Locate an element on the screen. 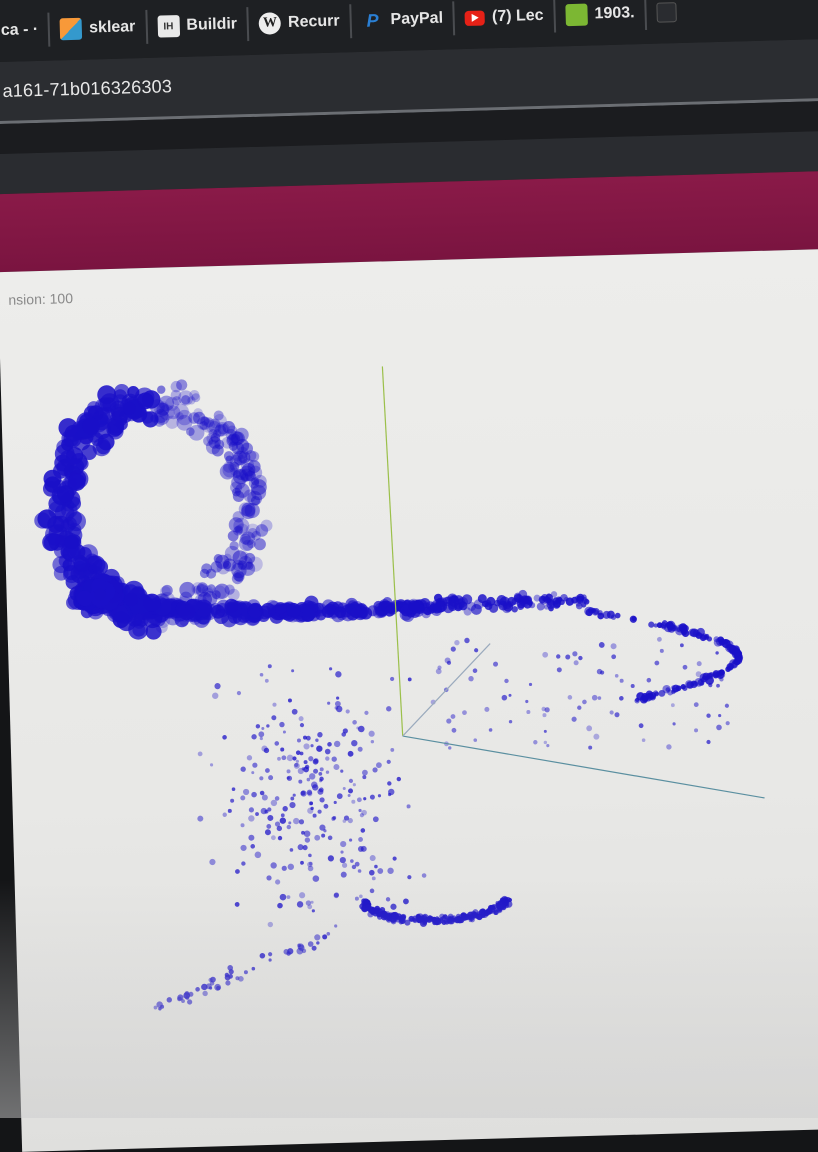 This screenshot has height=1152, width=818. green-tile-icon is located at coordinates (576, 15).